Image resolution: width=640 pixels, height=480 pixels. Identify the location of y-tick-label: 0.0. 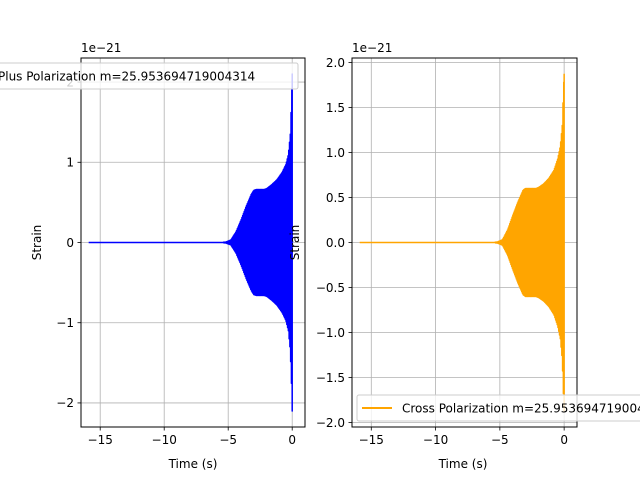
(335, 243).